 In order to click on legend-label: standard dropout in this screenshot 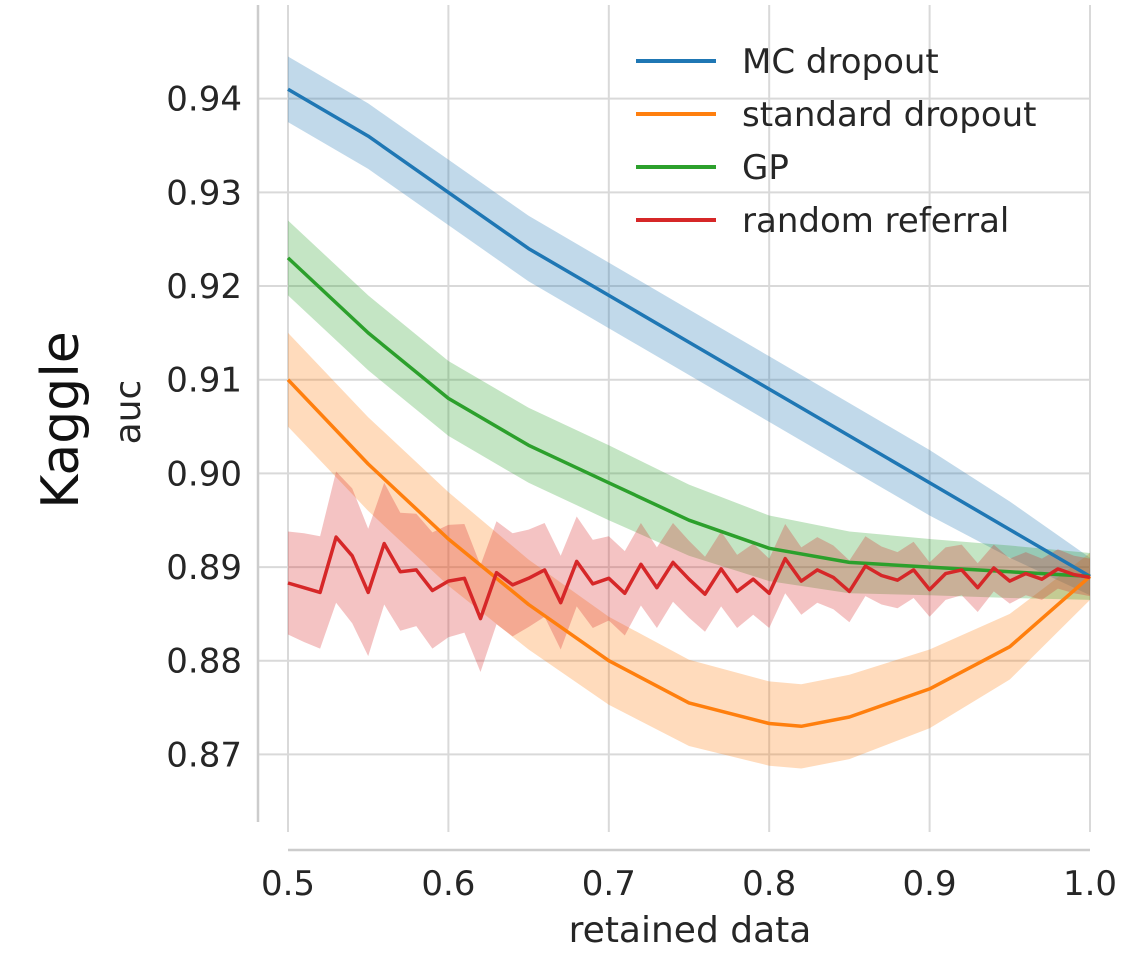, I will do `click(889, 115)`.